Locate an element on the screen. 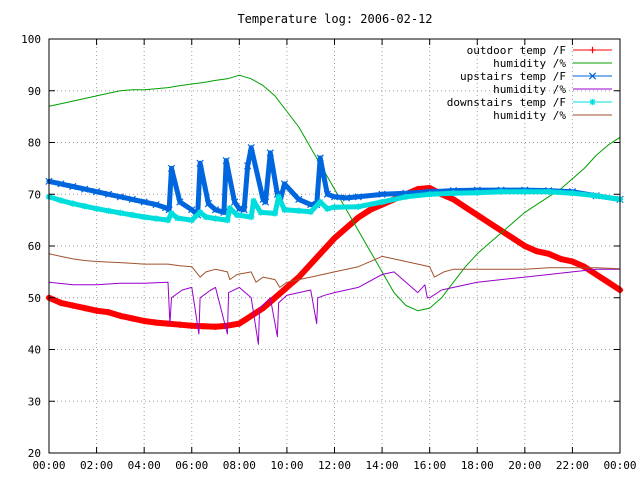  x-tick-label: 12:00 is located at coordinates (334, 465).